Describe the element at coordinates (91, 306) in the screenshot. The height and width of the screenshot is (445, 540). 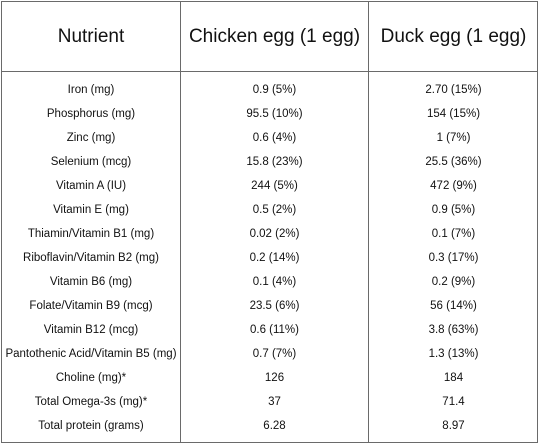
I see `nutrient-cell: Folate/Vitamin B9 (mcg)` at that location.